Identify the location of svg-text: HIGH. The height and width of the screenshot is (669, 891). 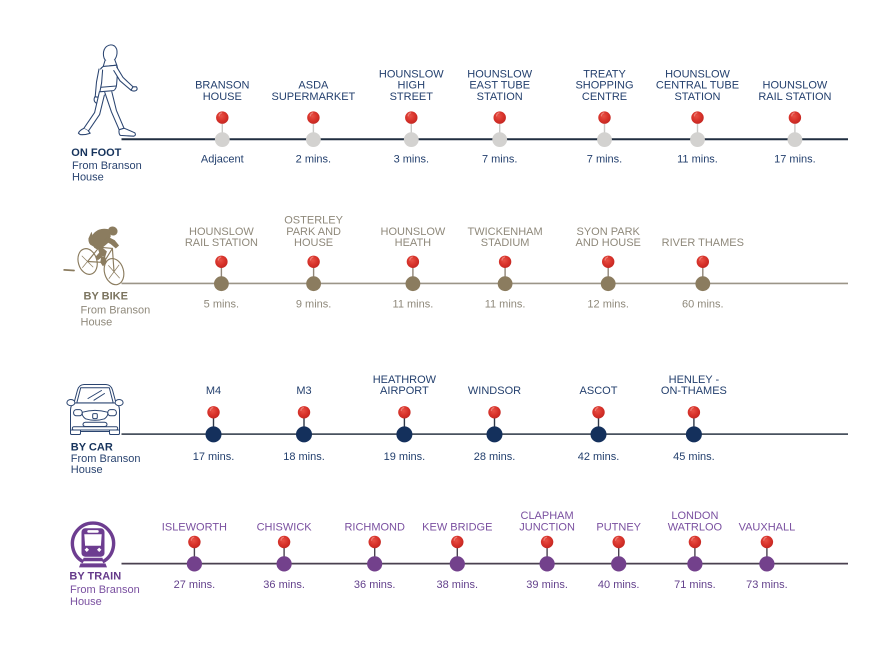
(412, 86).